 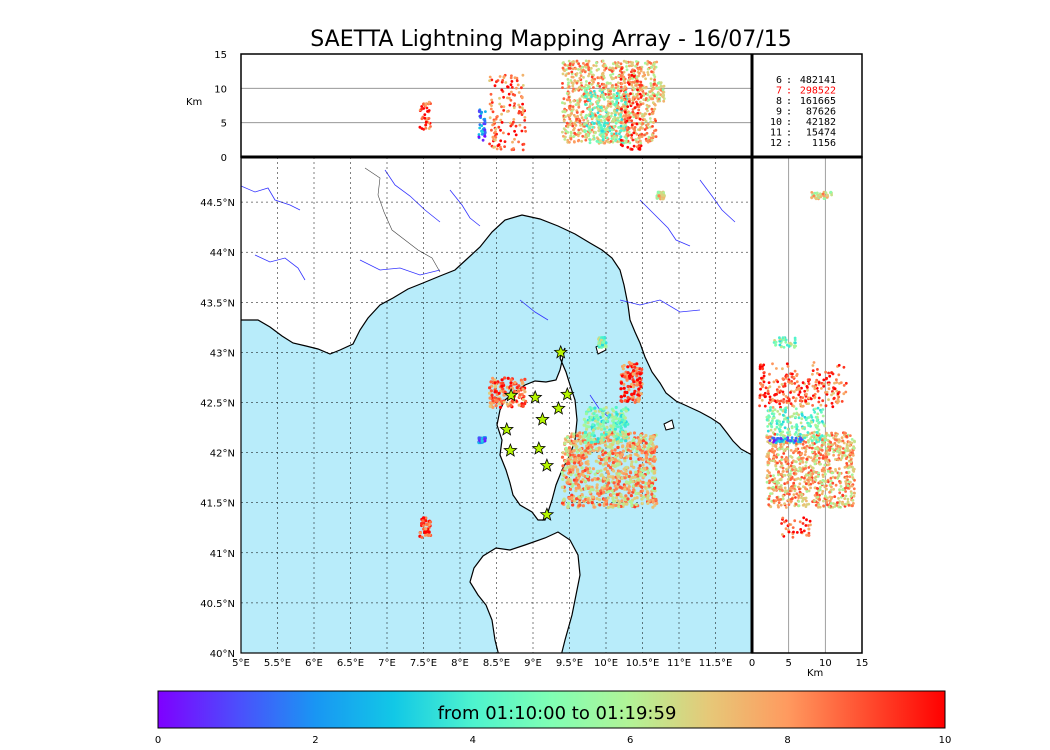 What do you see at coordinates (542, 418) in the screenshot?
I see `station-star-icon` at bounding box center [542, 418].